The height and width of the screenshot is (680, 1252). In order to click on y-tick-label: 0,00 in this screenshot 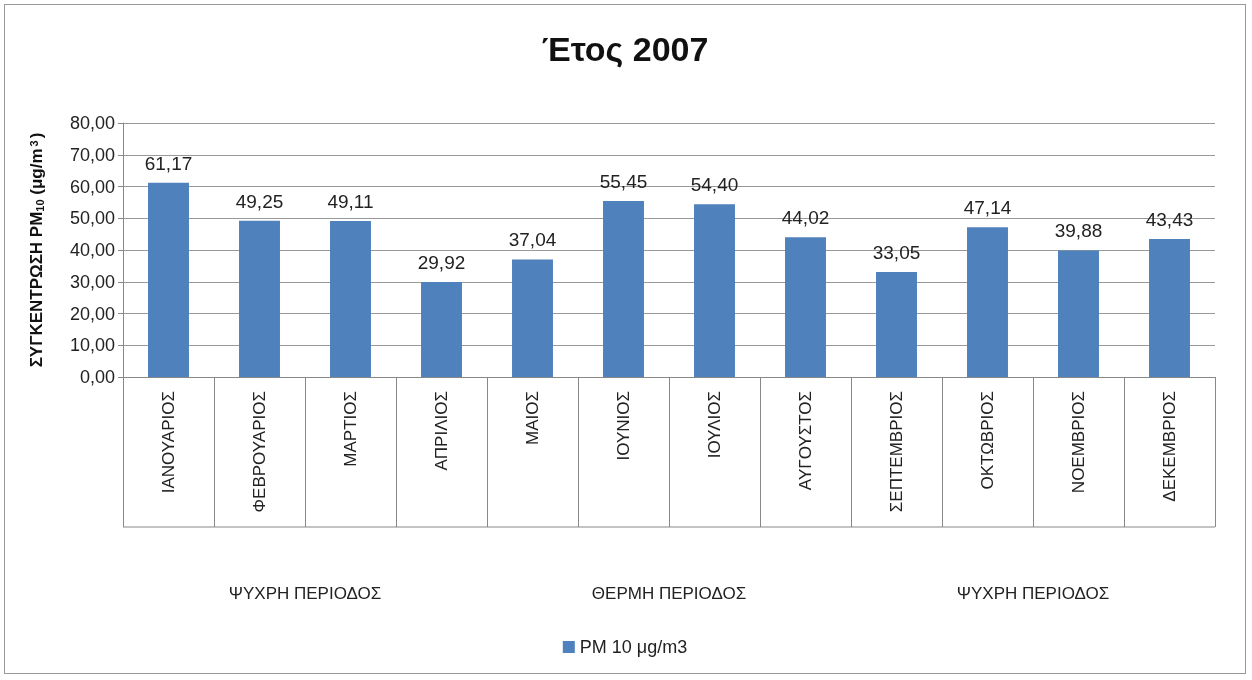, I will do `click(97, 377)`.